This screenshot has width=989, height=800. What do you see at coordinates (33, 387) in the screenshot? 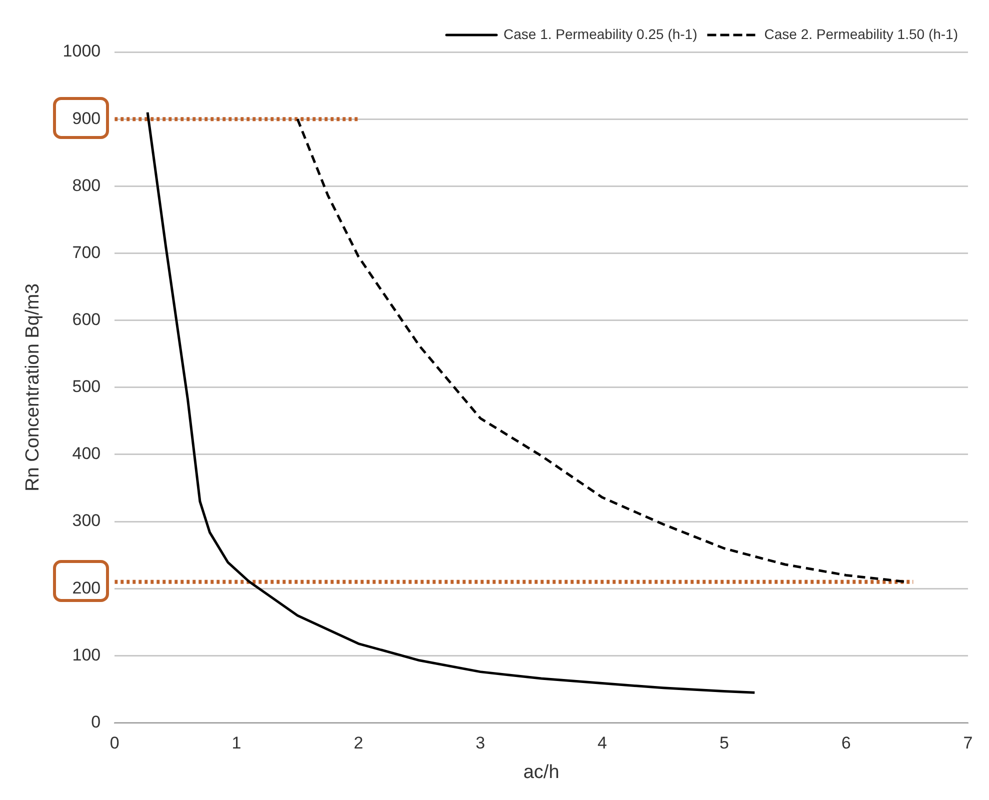
I see `y-axis-title: Rn Concentration Bq/m3` at bounding box center [33, 387].